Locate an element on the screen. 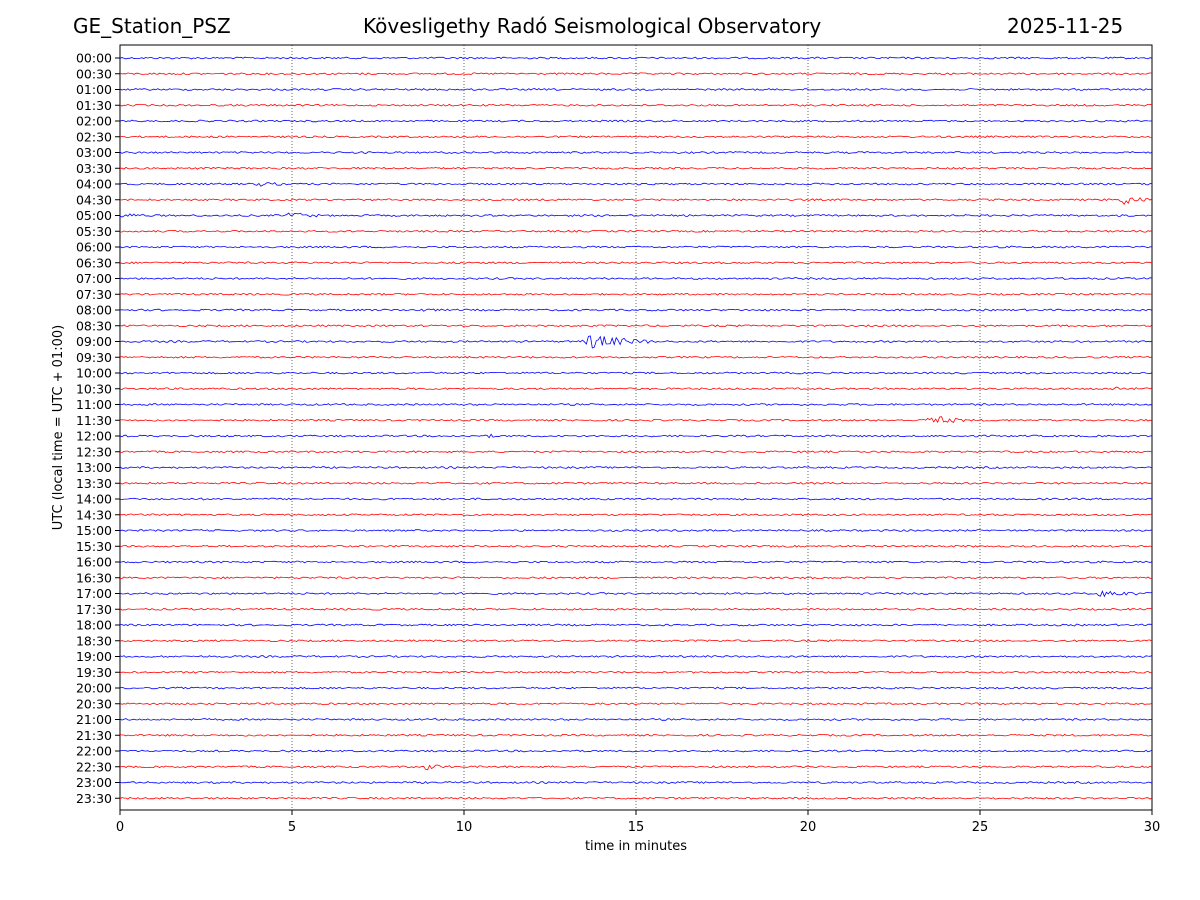 The image size is (1200, 900). row-label: 04:00 is located at coordinates (94, 184).